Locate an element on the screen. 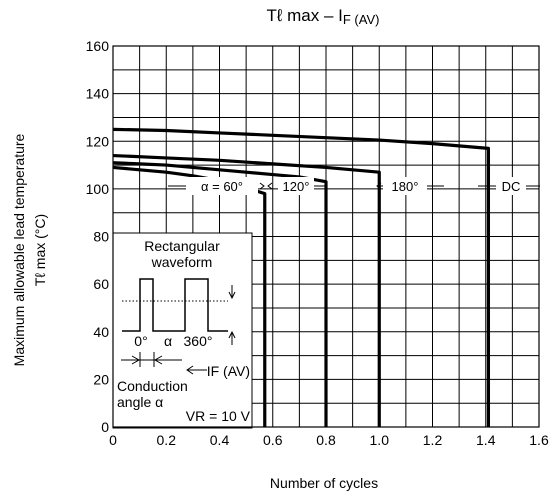  x-tick-label: 0 is located at coordinates (113, 440).